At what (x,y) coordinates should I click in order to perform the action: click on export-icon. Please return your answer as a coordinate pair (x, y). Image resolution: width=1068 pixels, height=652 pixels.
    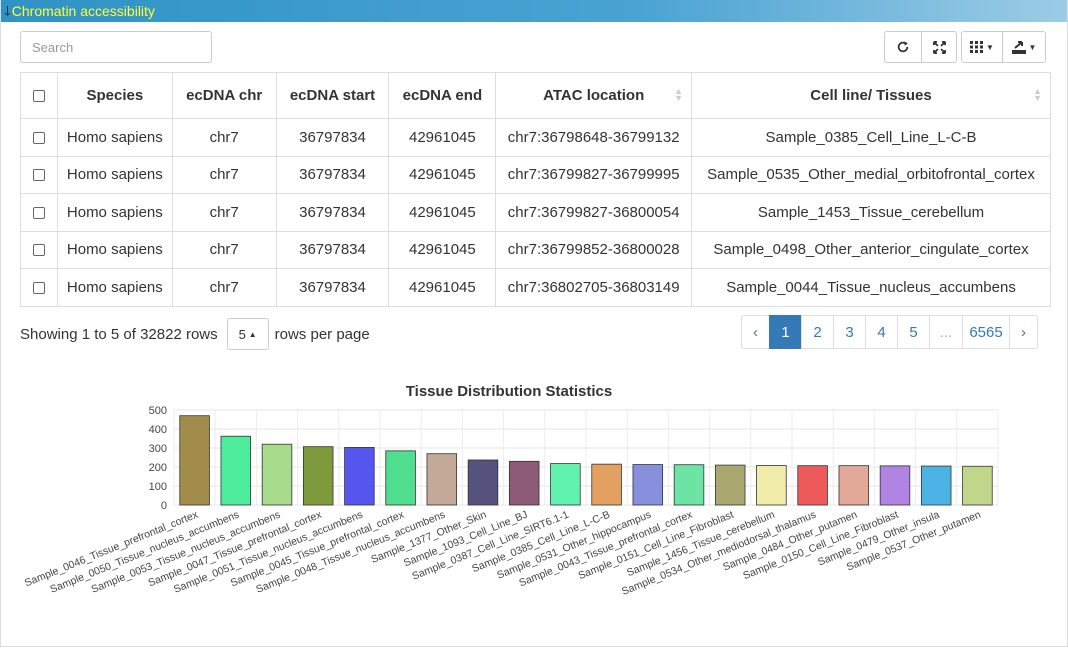
    Looking at the image, I should click on (1018, 47).